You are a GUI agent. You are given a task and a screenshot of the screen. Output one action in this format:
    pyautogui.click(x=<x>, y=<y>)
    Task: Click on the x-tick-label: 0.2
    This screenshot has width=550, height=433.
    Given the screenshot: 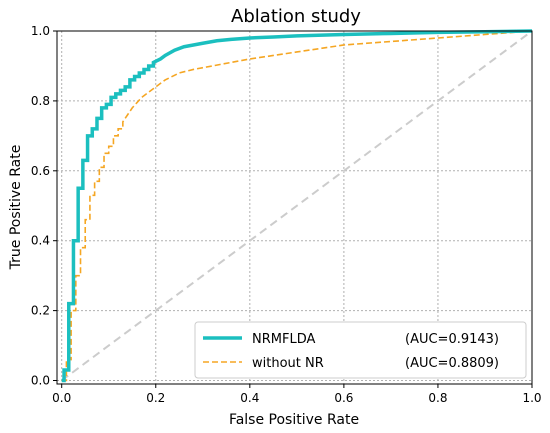 What is the action you would take?
    pyautogui.click(x=155, y=398)
    